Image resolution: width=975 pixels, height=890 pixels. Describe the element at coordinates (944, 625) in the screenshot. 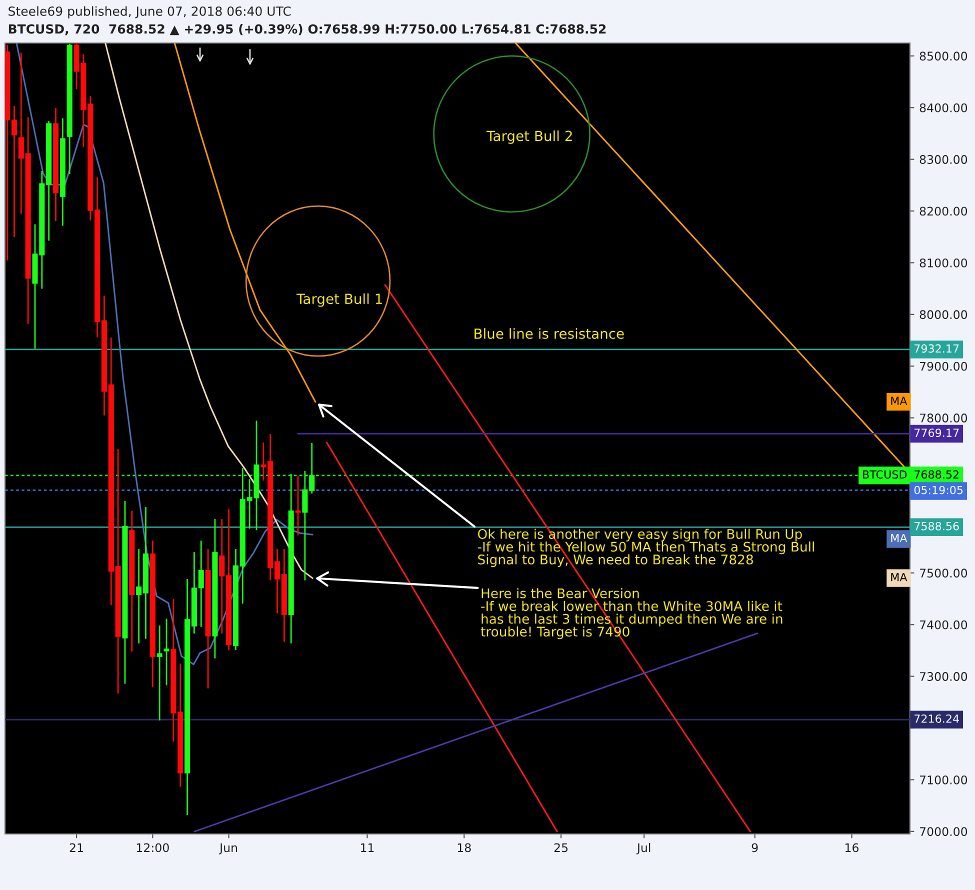

I see `y-tick-label: 7400.00` at that location.